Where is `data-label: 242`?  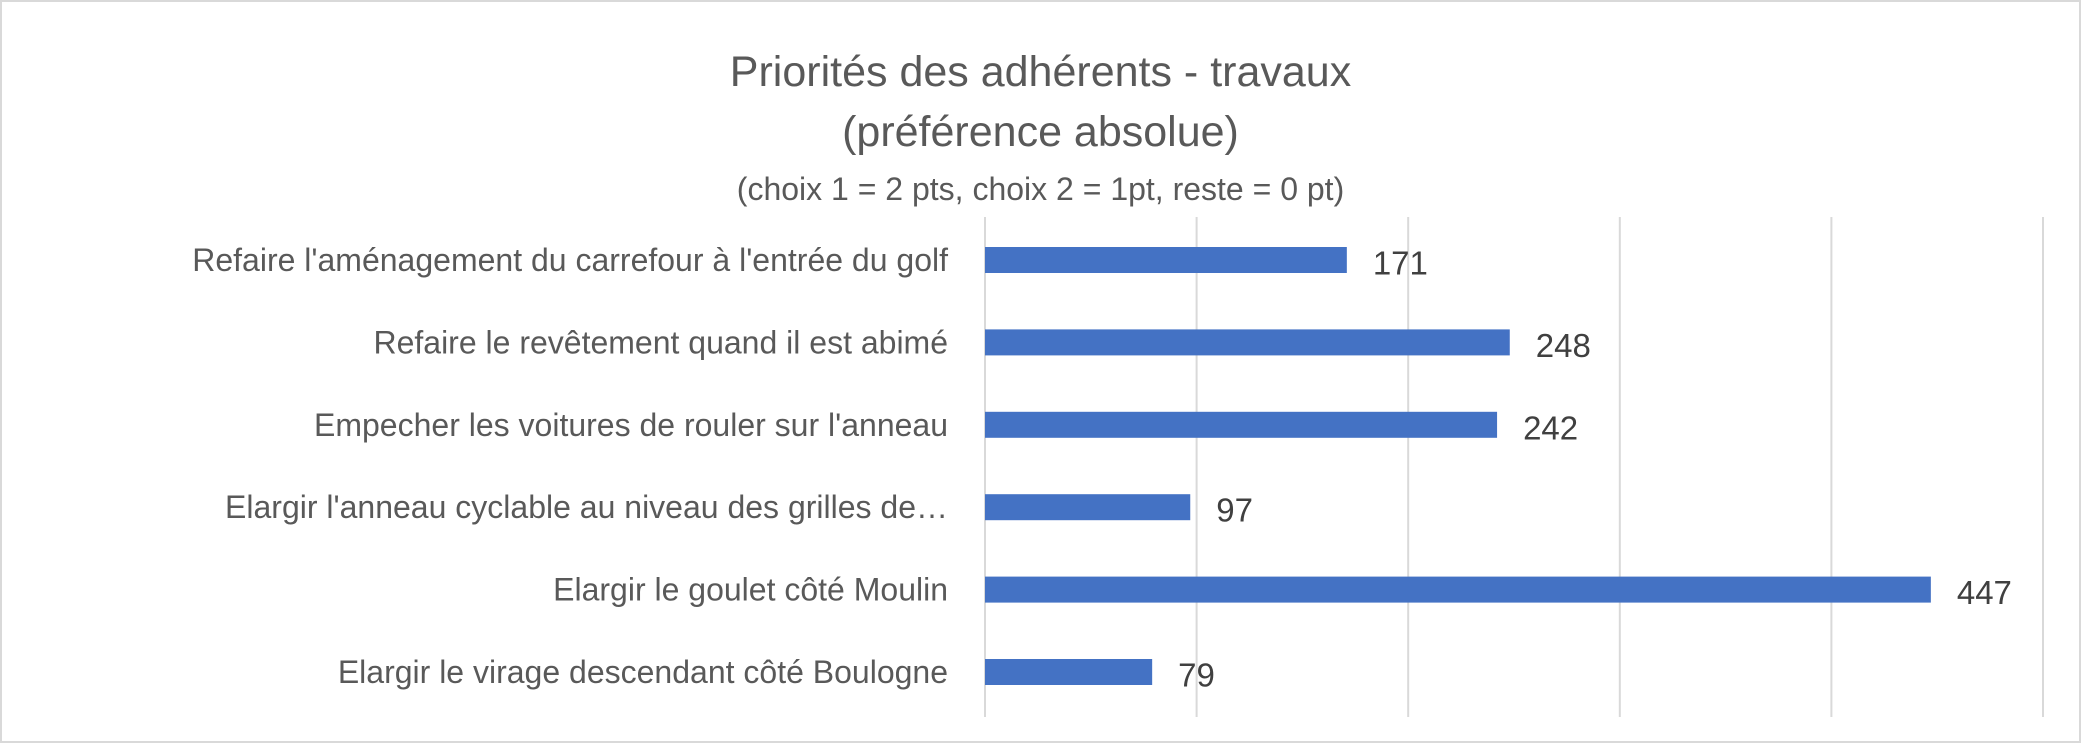 data-label: 242 is located at coordinates (1550, 427).